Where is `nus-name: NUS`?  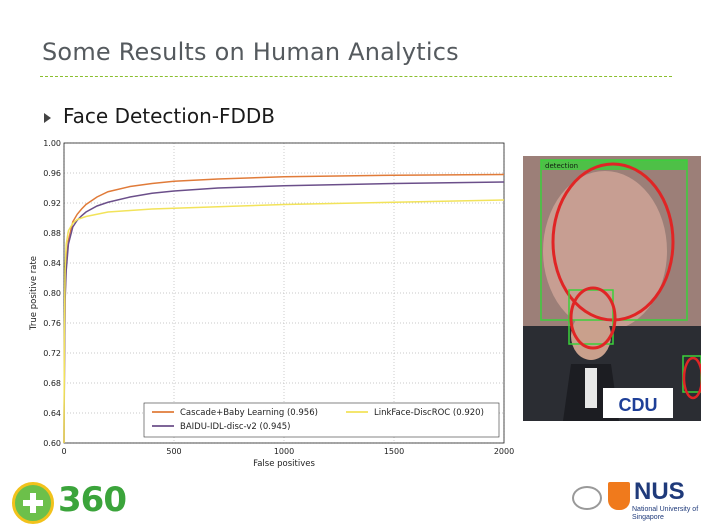 nus-name: NUS is located at coordinates (659, 491).